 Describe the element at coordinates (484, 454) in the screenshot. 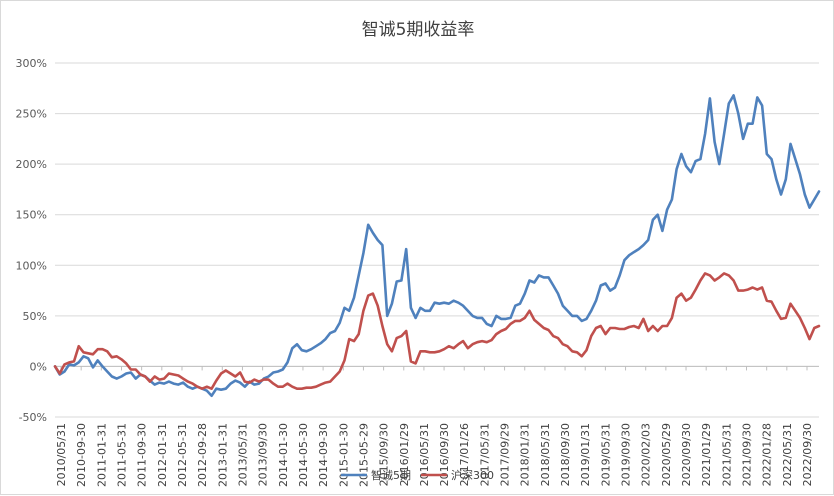

I see `x-tick-label: 2017/05/31` at that location.